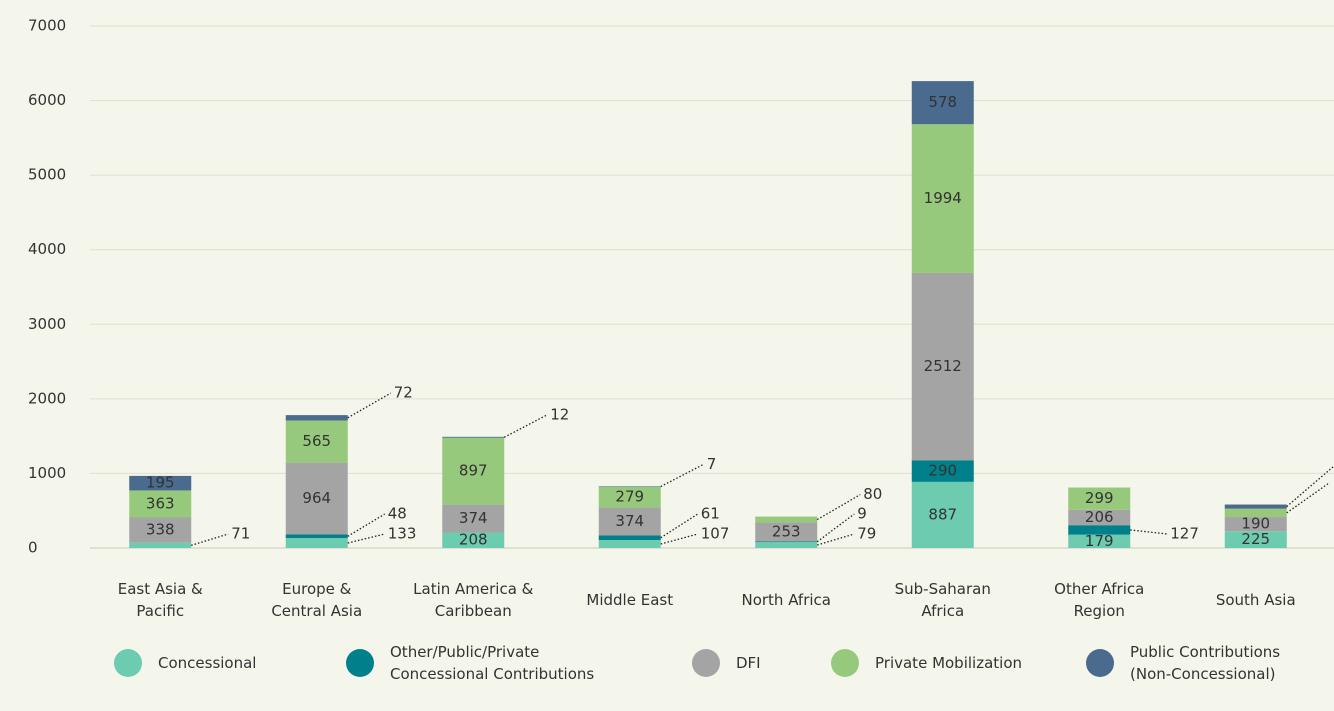 The height and width of the screenshot is (711, 1334). What do you see at coordinates (712, 464) in the screenshot?
I see `value-label: 7` at bounding box center [712, 464].